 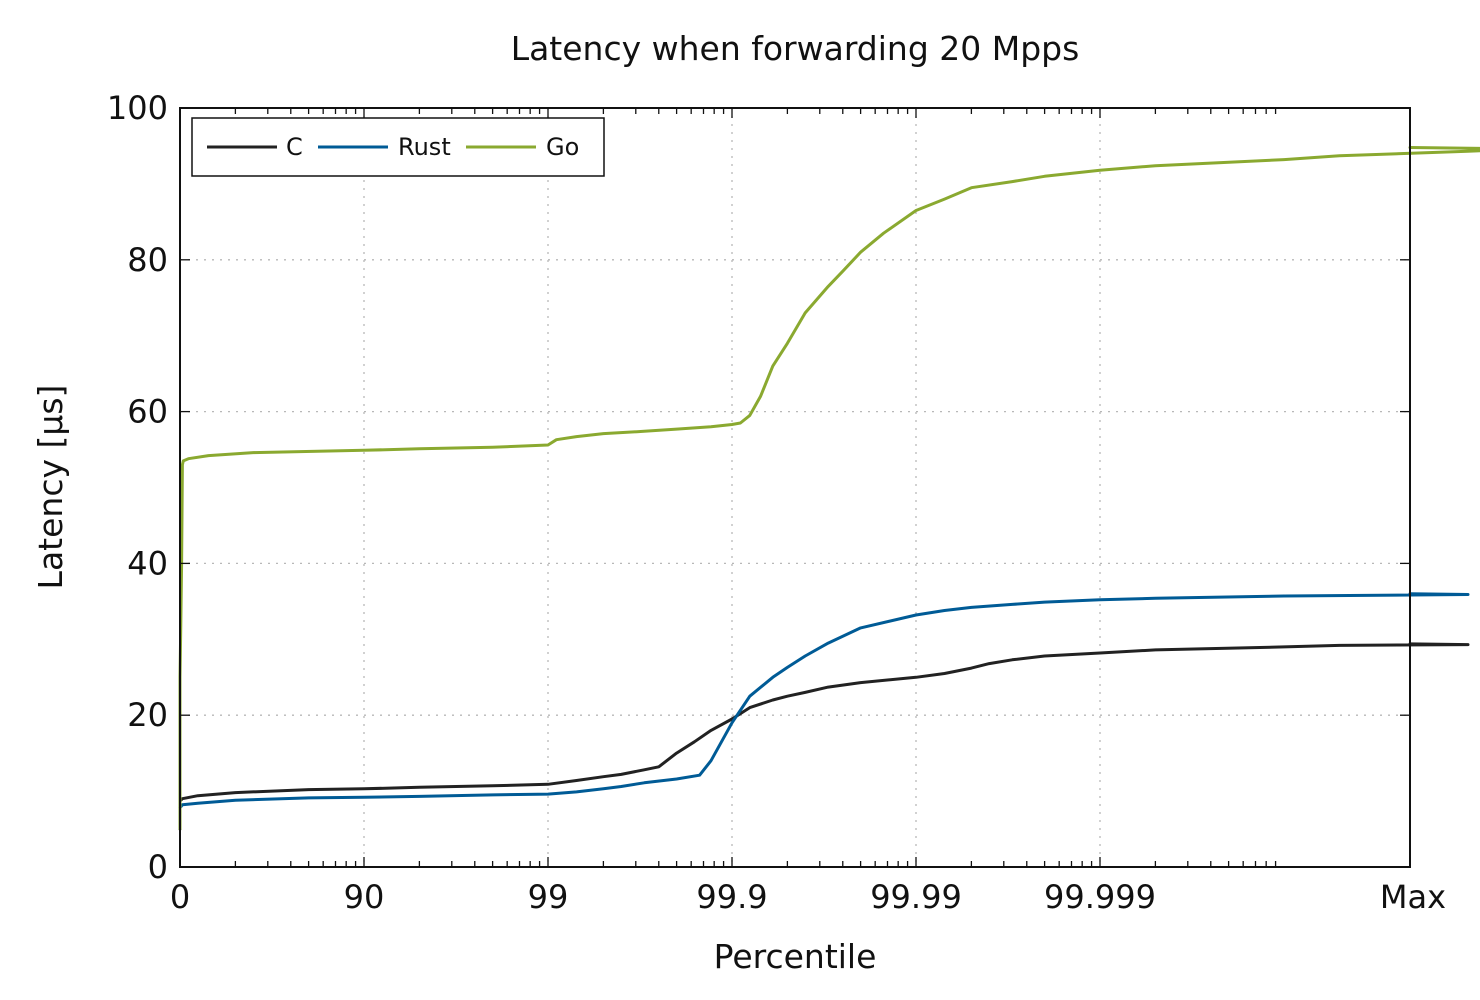 I want to click on y-tick-label: 40, so click(x=147, y=563).